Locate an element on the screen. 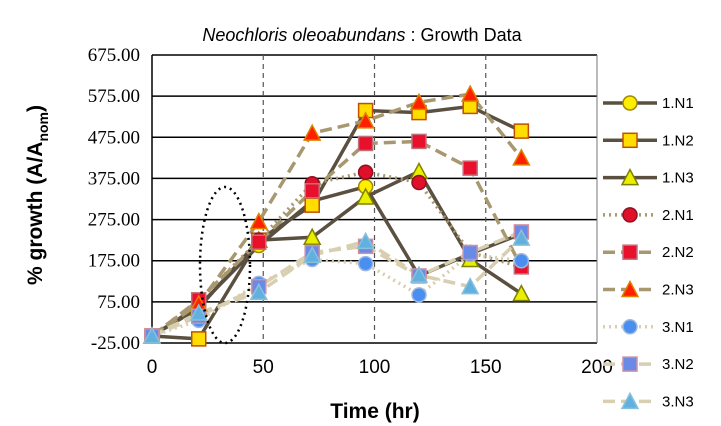  legend-marker-2.N3 is located at coordinates (630, 288).